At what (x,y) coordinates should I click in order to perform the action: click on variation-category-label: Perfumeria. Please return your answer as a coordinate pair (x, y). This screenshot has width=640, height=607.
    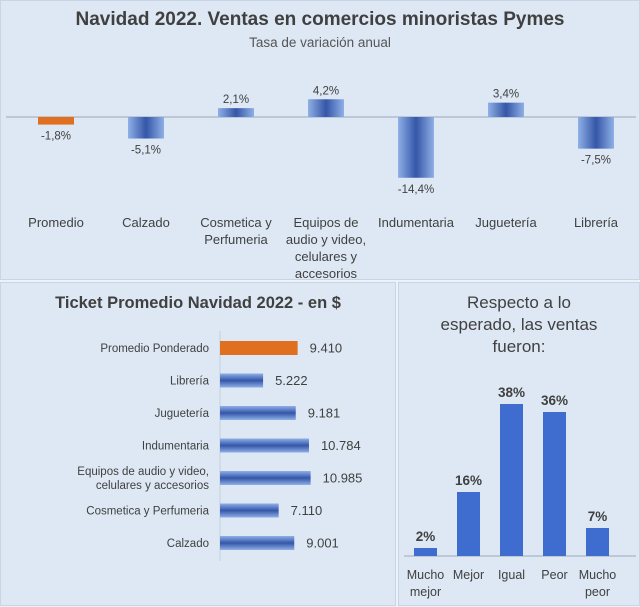
    Looking at the image, I should click on (236, 239).